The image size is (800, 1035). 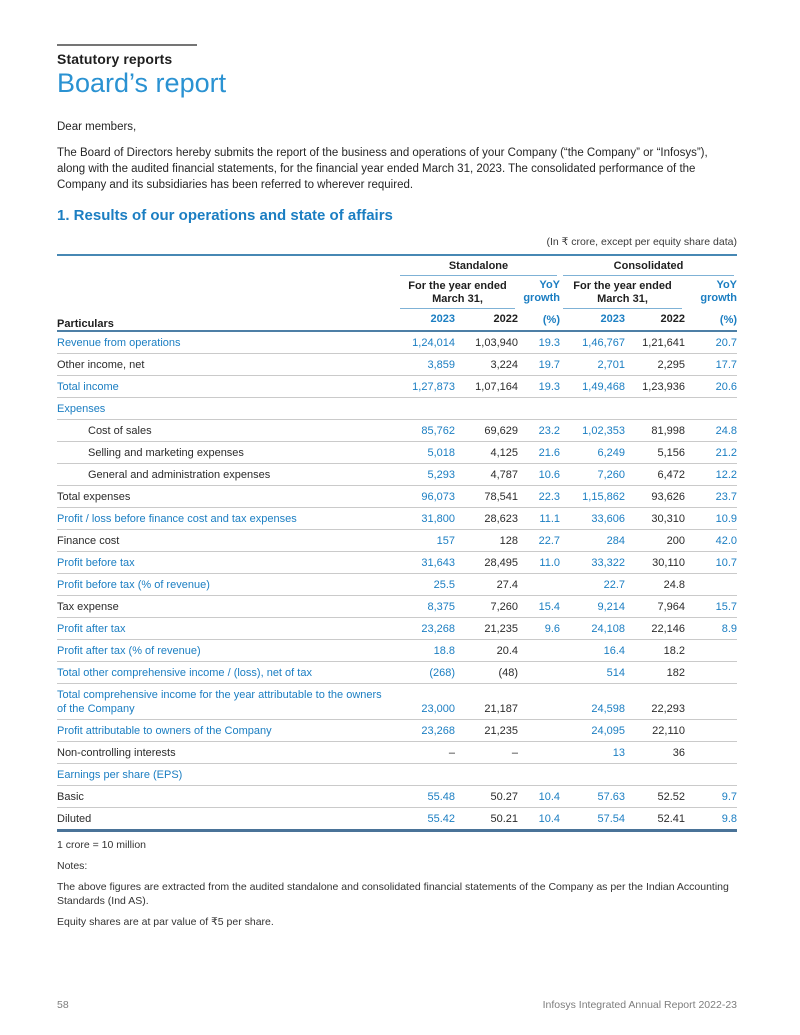 What do you see at coordinates (655, 606) in the screenshot?
I see `cell-consolidated-2022: 7,964` at bounding box center [655, 606].